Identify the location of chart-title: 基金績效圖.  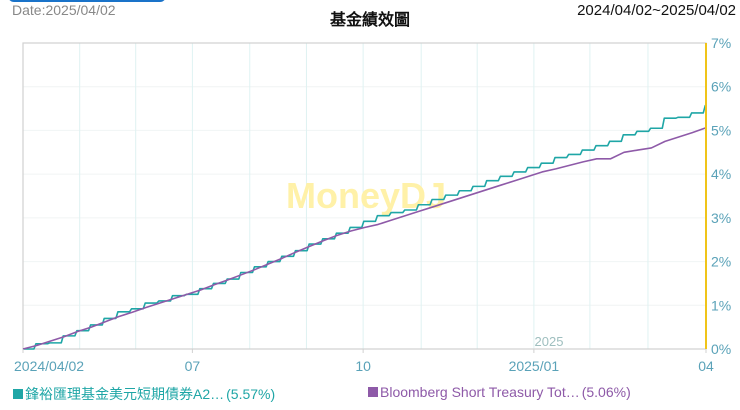
(369, 19).